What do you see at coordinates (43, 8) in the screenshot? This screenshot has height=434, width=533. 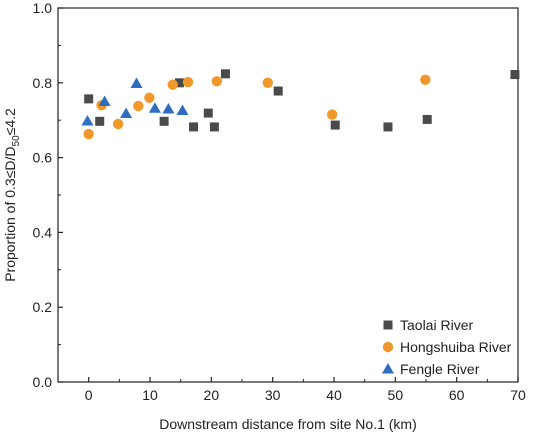 I see `y-tick-label: 1.0` at bounding box center [43, 8].